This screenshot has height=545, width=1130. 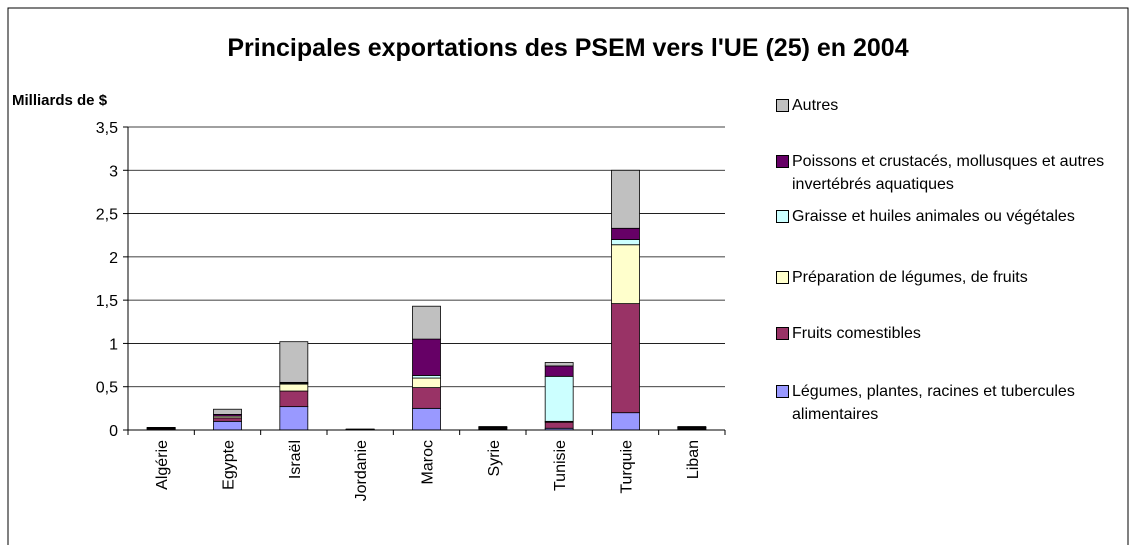 I want to click on legend-label: Graisse et huiles animales ou végétales, so click(x=933, y=216).